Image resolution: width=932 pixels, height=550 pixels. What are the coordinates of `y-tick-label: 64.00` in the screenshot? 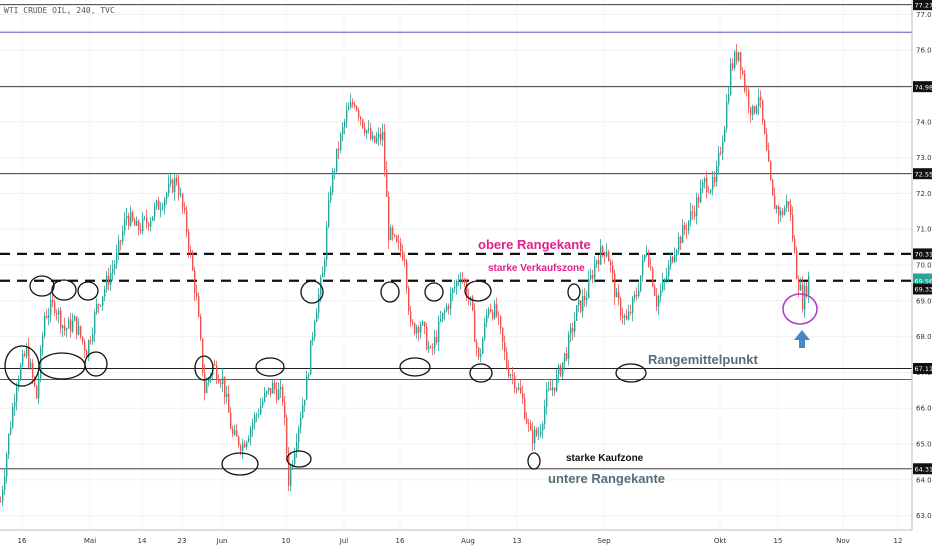 It's located at (924, 480).